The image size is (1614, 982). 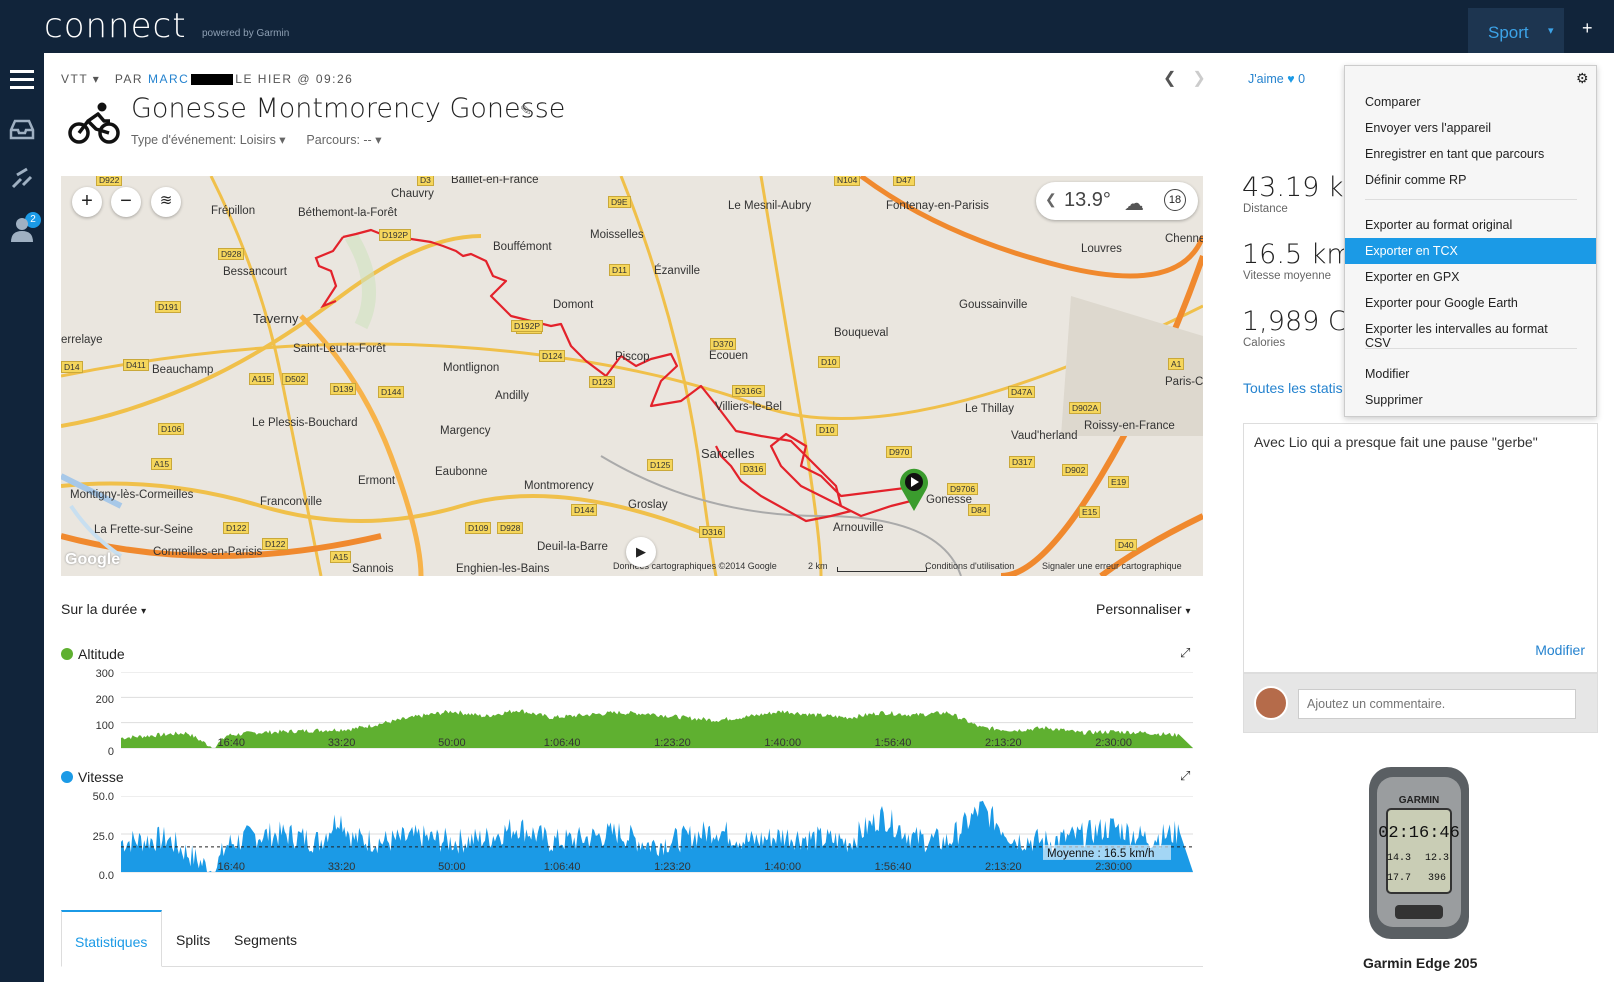 I want to click on x-tick-label: 2:13:20, so click(x=1003, y=867).